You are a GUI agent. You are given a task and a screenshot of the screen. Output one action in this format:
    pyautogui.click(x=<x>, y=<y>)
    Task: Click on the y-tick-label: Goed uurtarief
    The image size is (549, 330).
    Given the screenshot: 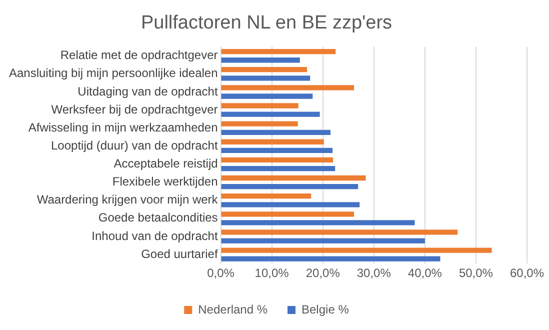 What is the action you would take?
    pyautogui.click(x=179, y=253)
    